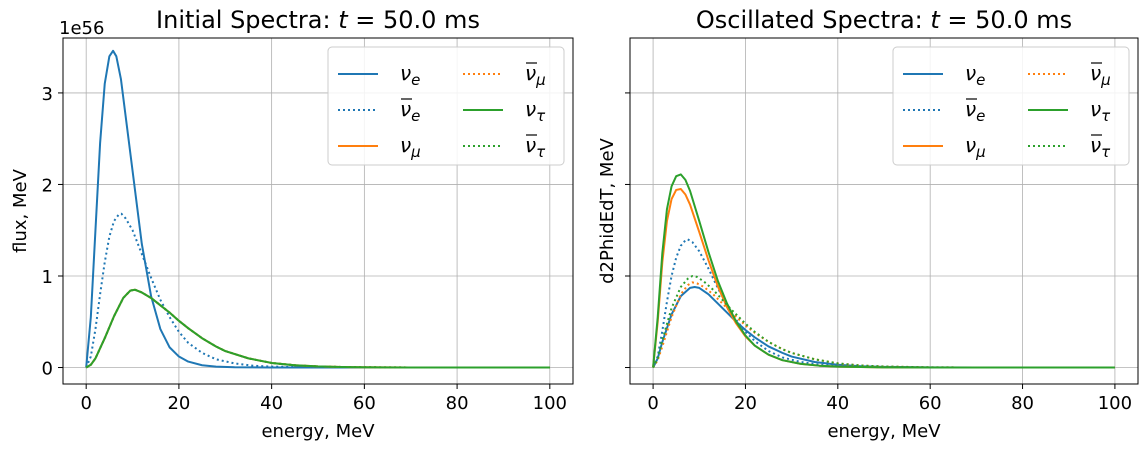  I want to click on y-tick-label: 1, so click(47, 277).